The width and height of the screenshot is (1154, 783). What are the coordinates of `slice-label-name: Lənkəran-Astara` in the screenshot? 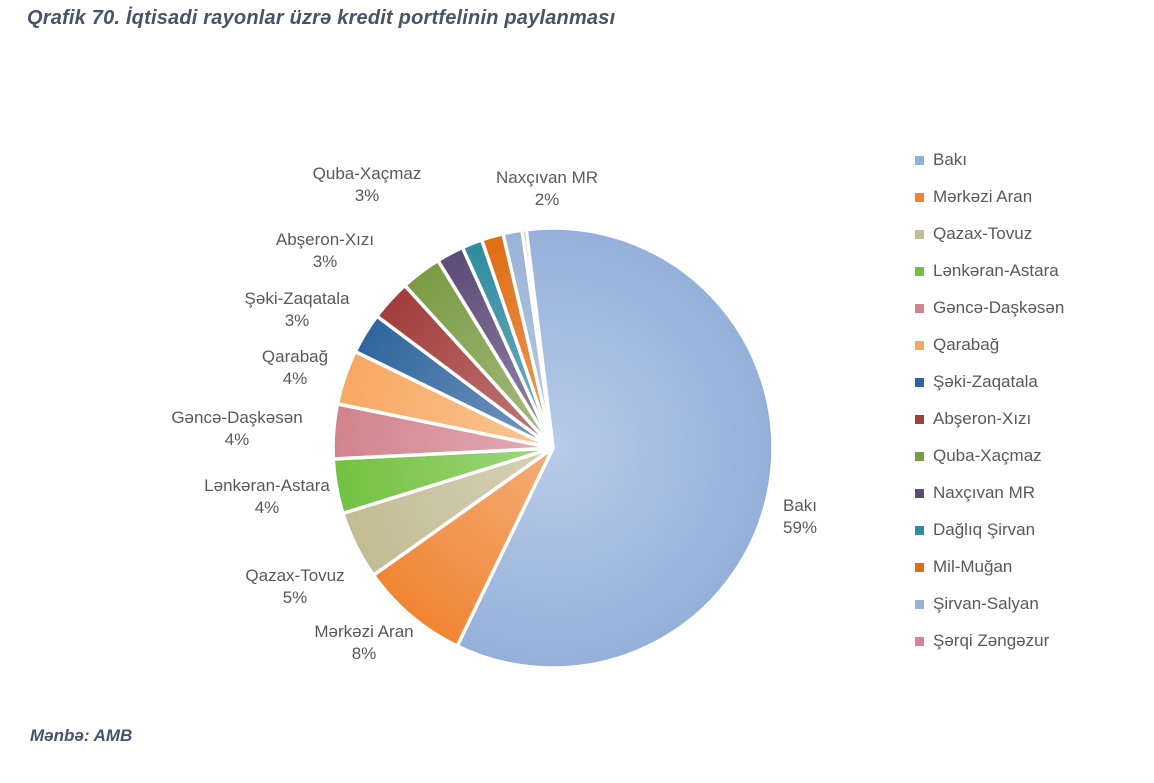 It's located at (267, 485).